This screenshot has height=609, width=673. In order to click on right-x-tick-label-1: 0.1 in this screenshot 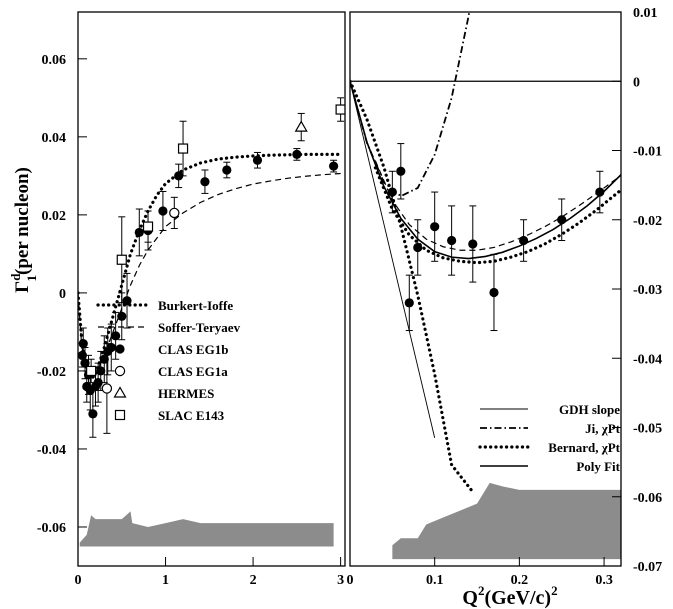, I will do `click(435, 580)`.